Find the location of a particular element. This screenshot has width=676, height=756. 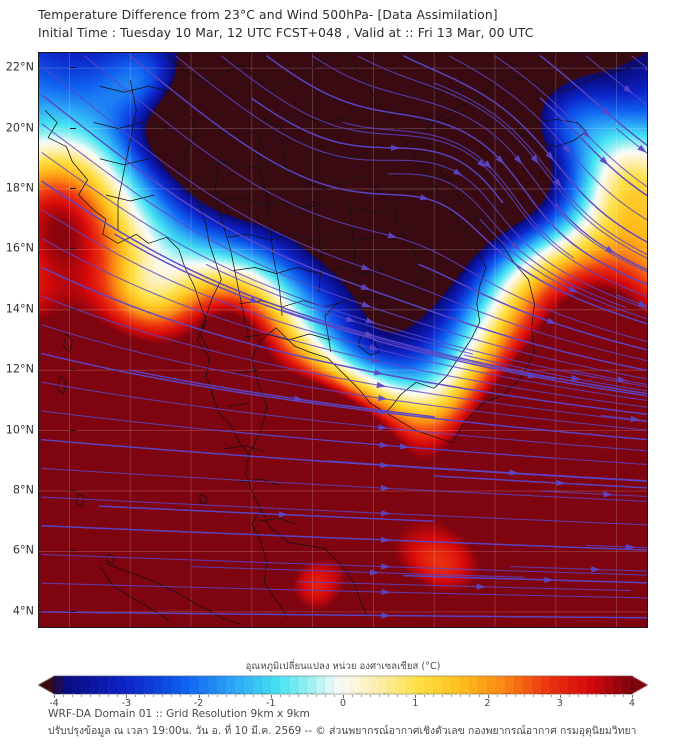

y-axis-tick-label: 10°N is located at coordinates (19, 430).